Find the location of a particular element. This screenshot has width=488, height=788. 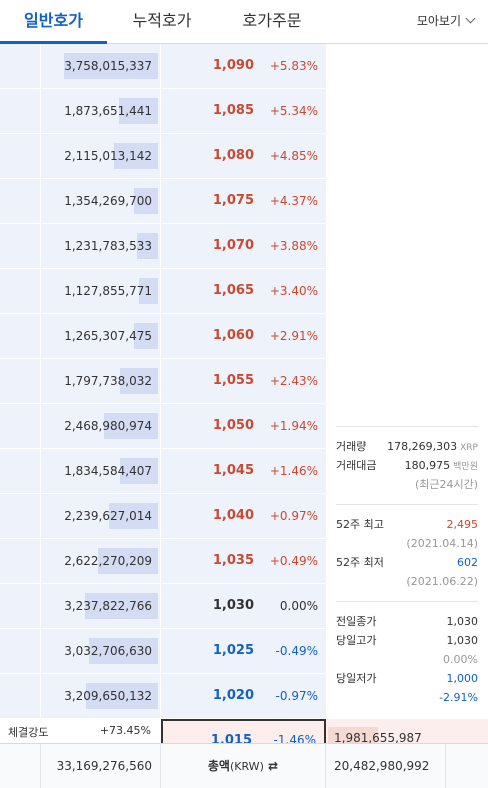

current-price: 1,015 is located at coordinates (231, 738).